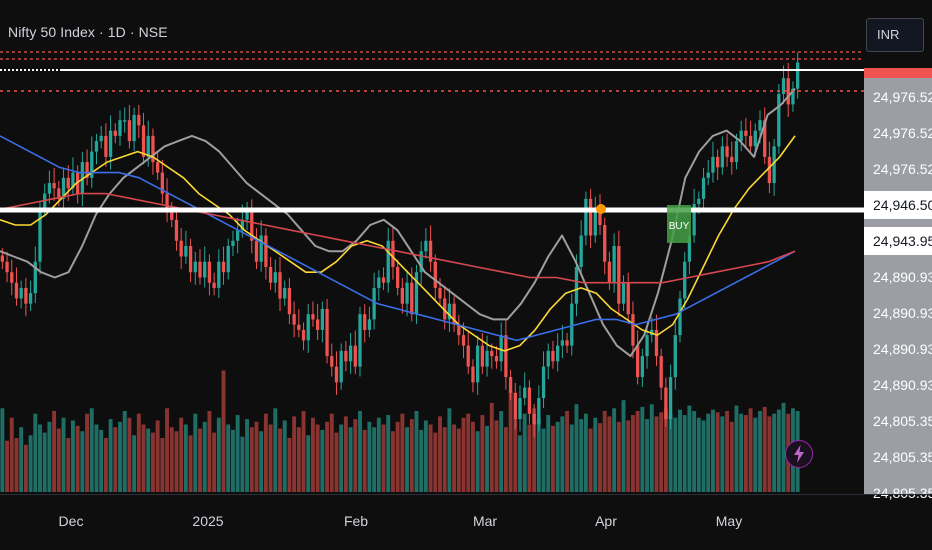 This screenshot has height=550, width=932. What do you see at coordinates (902, 169) in the screenshot?
I see `price-tick-label: 24,976.52` at bounding box center [902, 169].